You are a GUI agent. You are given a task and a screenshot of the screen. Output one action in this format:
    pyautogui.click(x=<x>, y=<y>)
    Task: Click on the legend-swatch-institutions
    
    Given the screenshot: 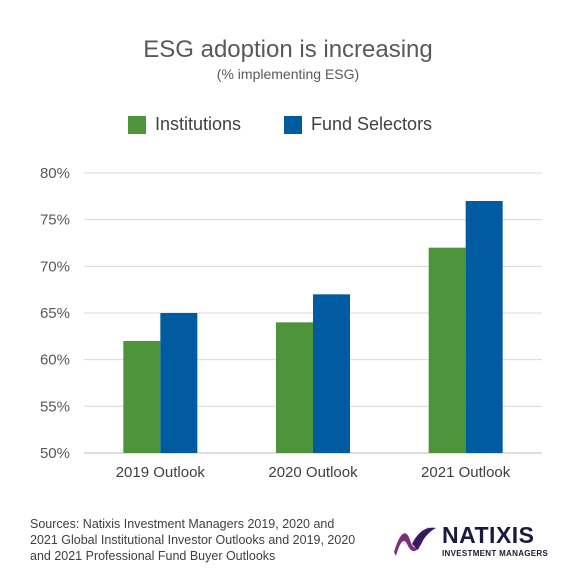 What is the action you would take?
    pyautogui.click(x=137, y=124)
    